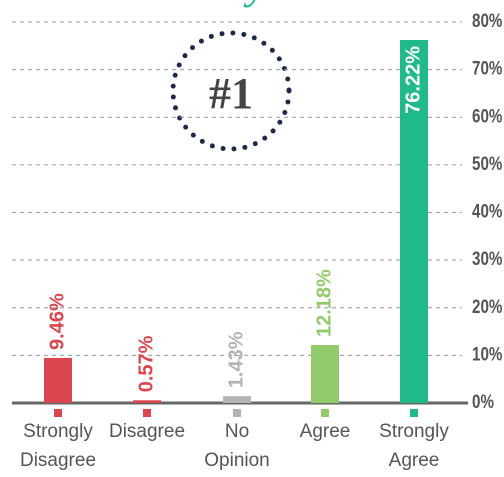 This screenshot has height=477, width=504. Describe the element at coordinates (487, 163) in the screenshot. I see `y-tick-label: 50%` at that location.